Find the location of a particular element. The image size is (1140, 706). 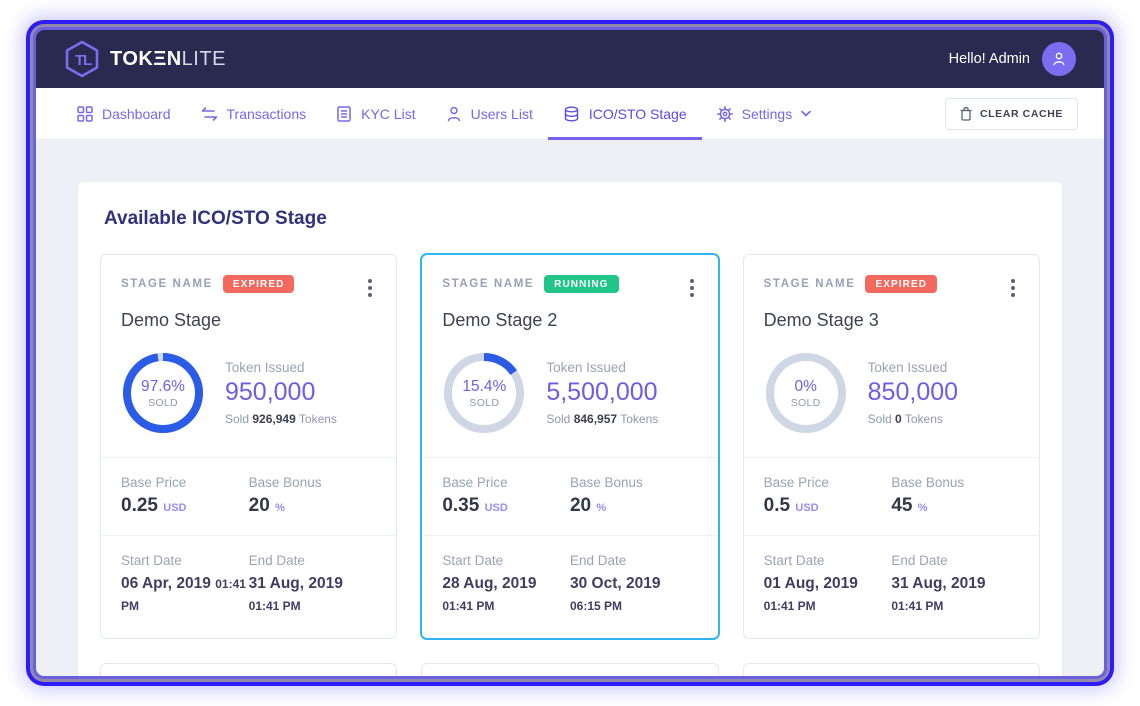

nav-item-kyc-list: KYC List is located at coordinates (375, 114).